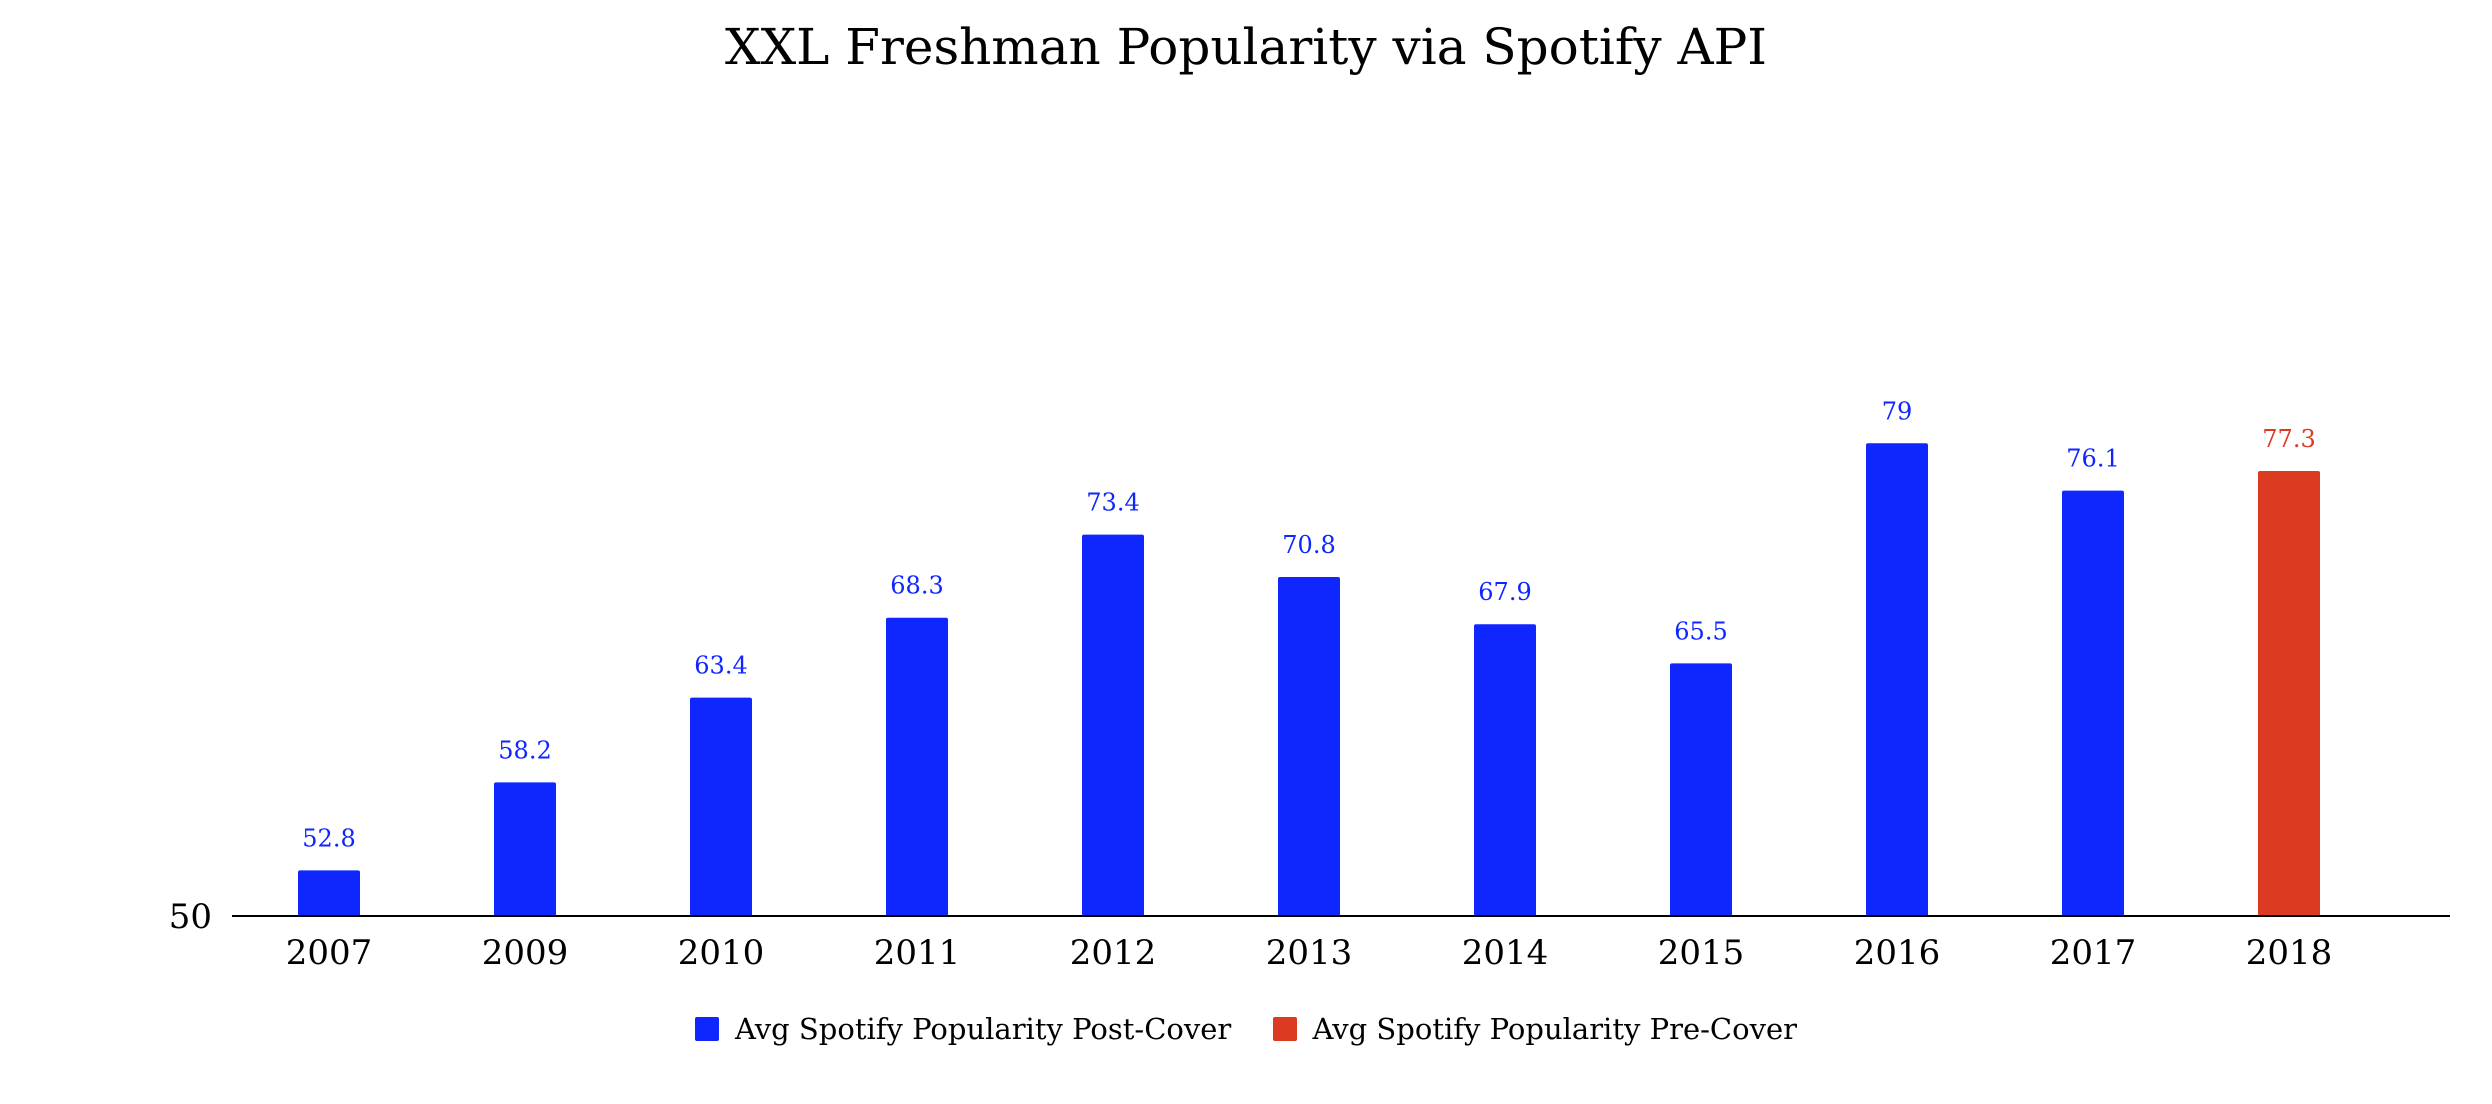 This screenshot has height=1104, width=2492. I want to click on x-tick-label-2007: 2007, so click(329, 953).